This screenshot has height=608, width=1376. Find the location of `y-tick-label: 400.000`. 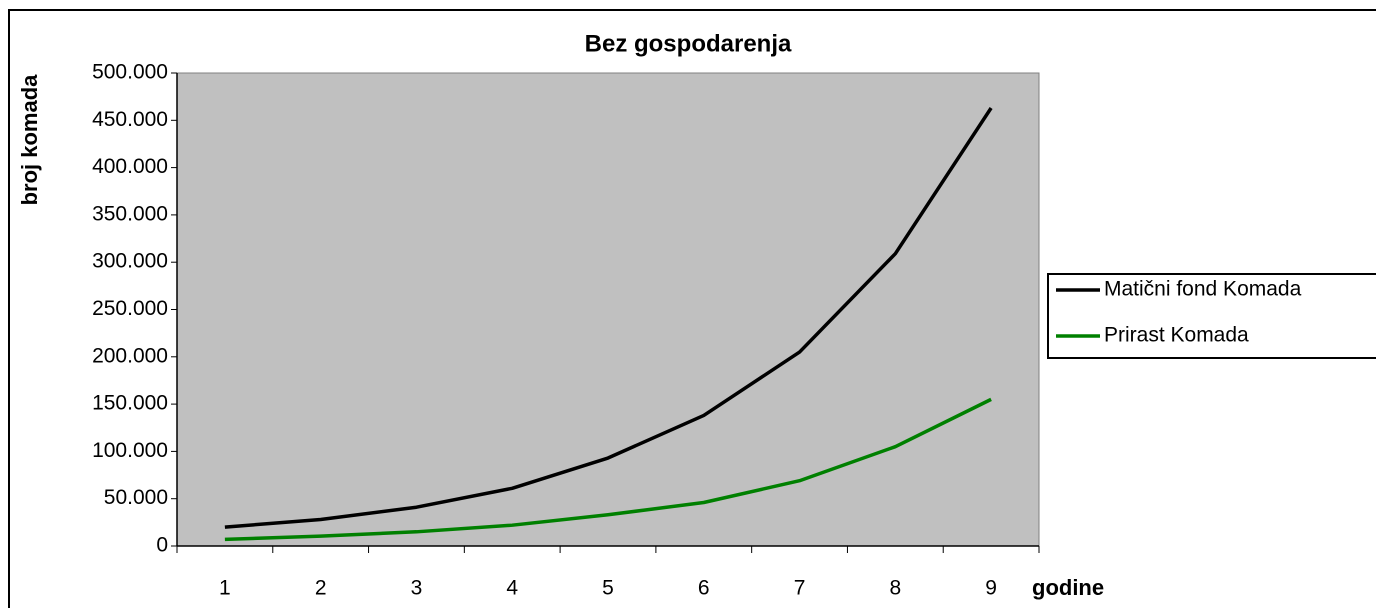

y-tick-label: 400.000 is located at coordinates (130, 166).